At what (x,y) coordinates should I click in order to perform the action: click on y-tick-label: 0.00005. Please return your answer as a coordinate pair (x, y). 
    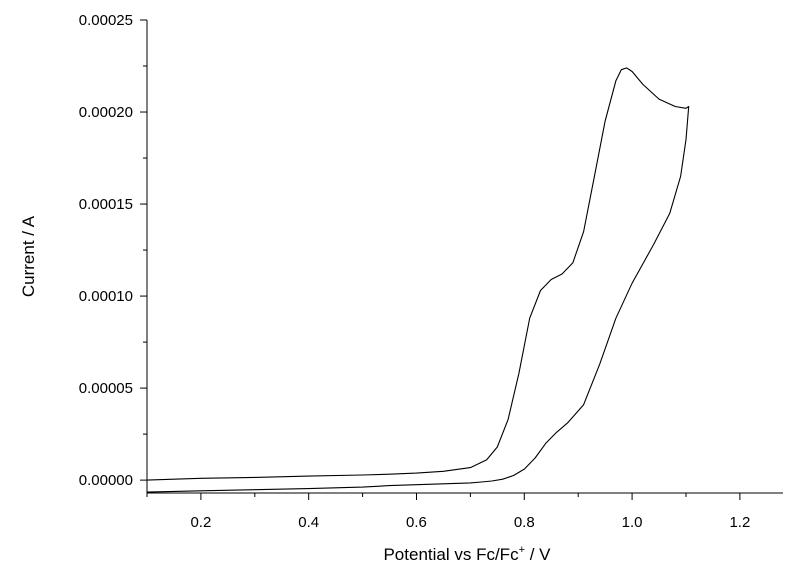
    Looking at the image, I should click on (106, 388).